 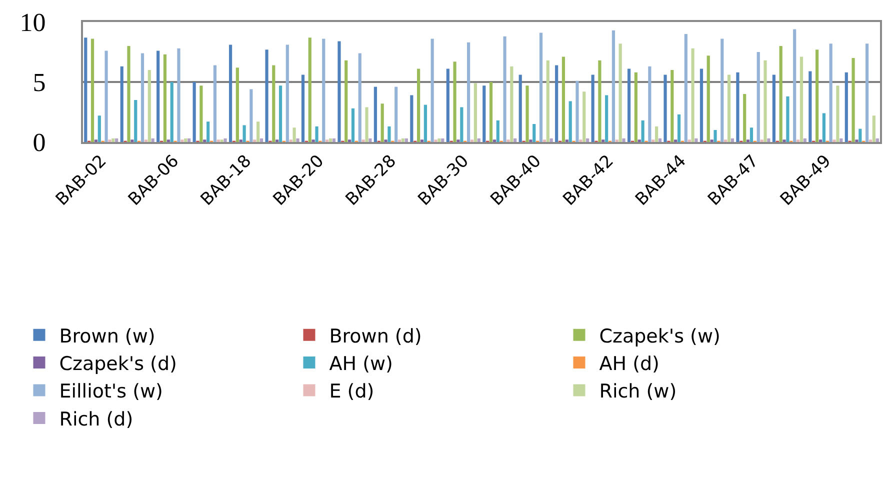 I want to click on legend-label: AH (d), so click(x=629, y=363).